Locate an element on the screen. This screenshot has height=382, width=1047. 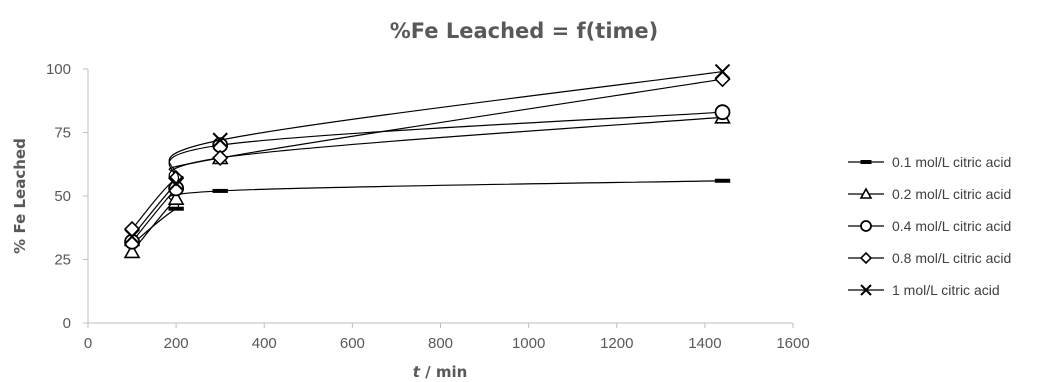
x-tick-label: 400 is located at coordinates (264, 343).